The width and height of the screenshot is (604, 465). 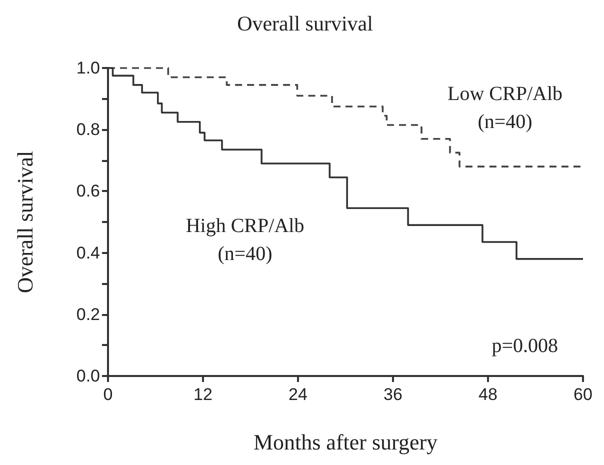 I want to click on y-tick-label: 0.6, so click(x=88, y=191).